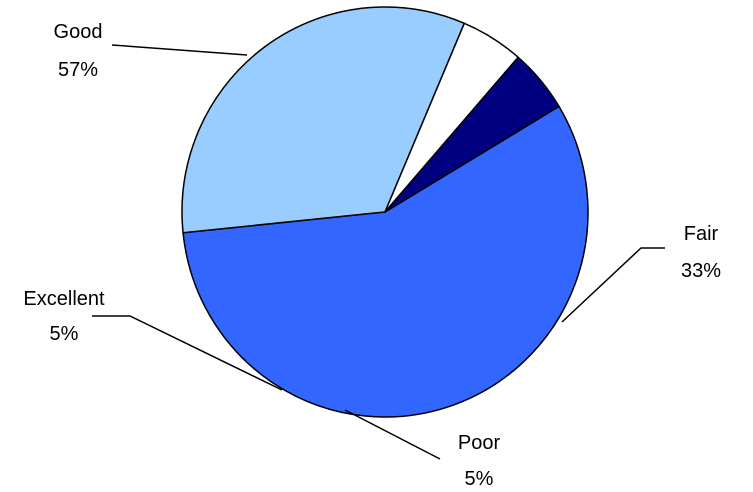 The width and height of the screenshot is (753, 492). What do you see at coordinates (479, 443) in the screenshot?
I see `label-poor-category: Poor` at bounding box center [479, 443].